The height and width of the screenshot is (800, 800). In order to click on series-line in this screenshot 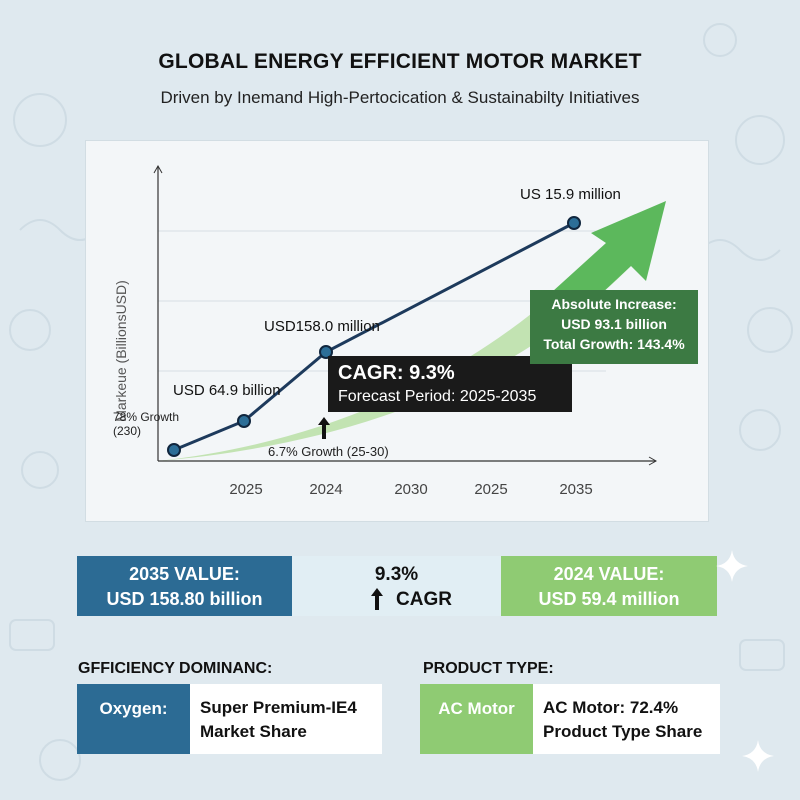, I will do `click(374, 336)`.